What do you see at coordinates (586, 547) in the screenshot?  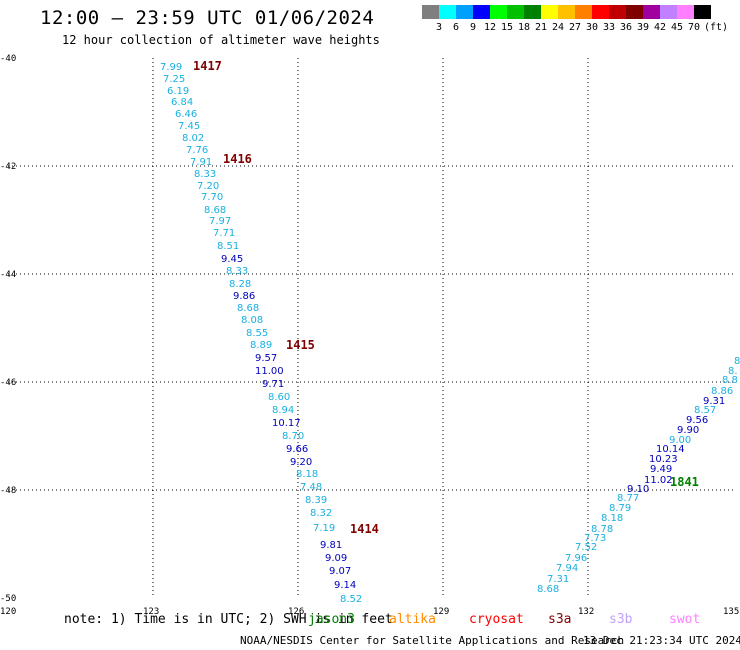 I see `wave-height-label: 7.52` at bounding box center [586, 547].